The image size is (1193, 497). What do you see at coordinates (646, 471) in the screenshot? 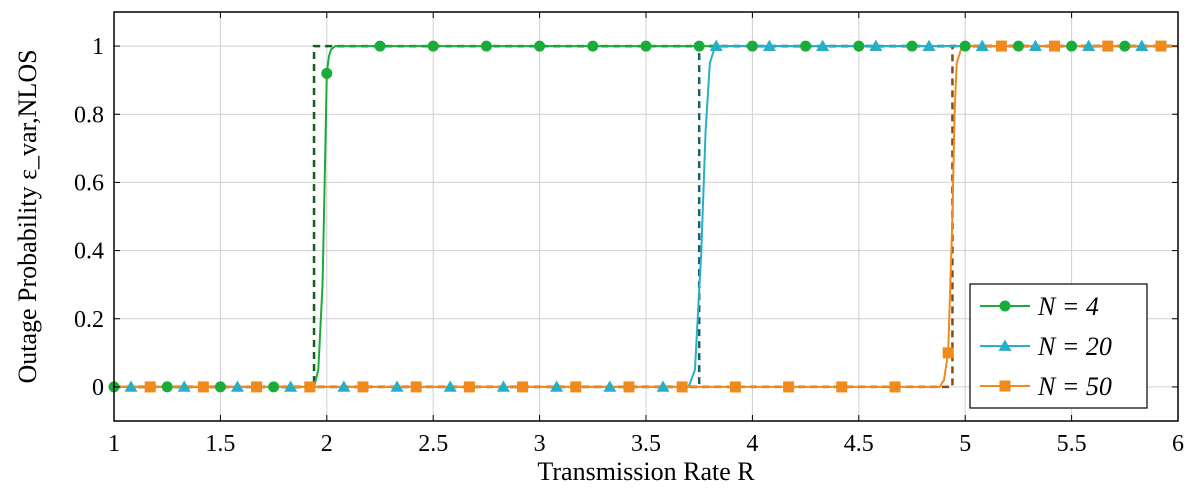
I see `x-axis-label: Transmission Rate R` at bounding box center [646, 471].